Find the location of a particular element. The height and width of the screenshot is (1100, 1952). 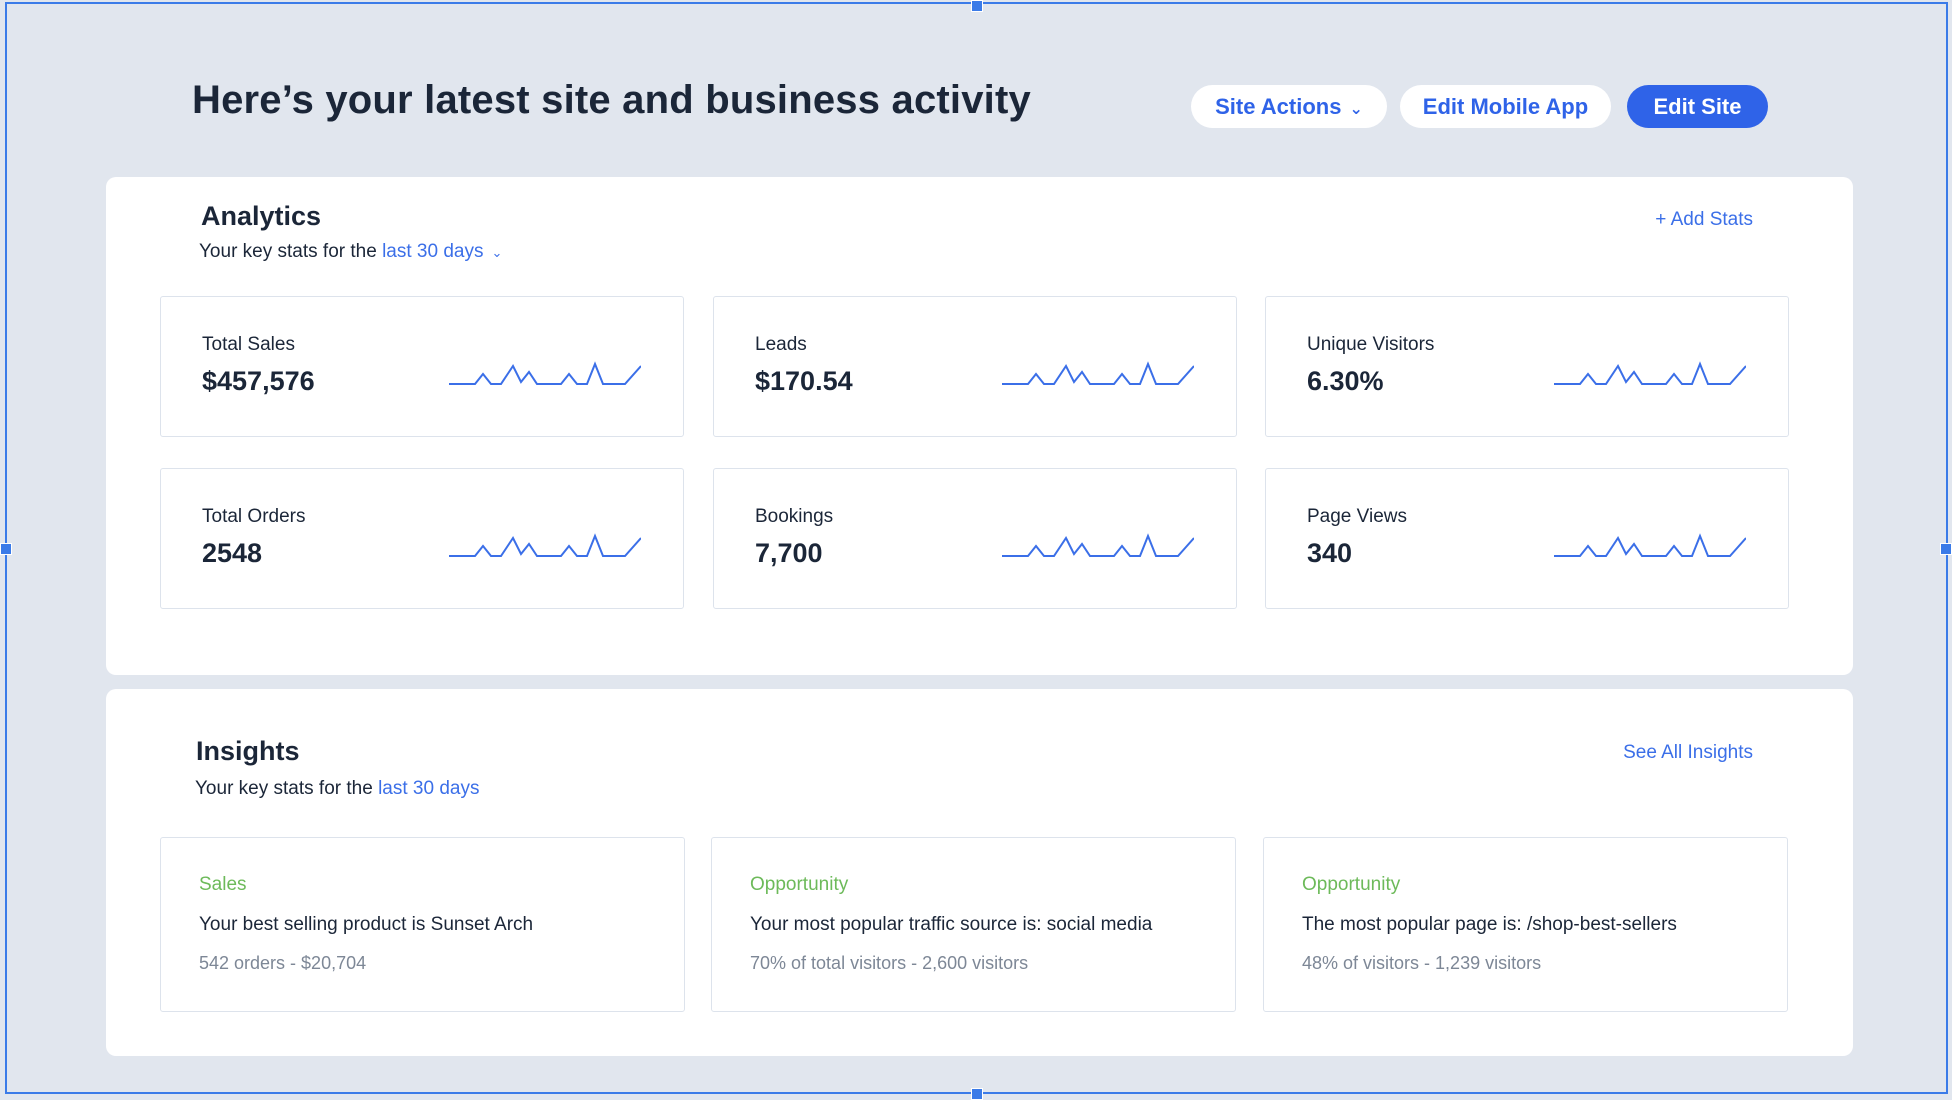

resize-handle-left is located at coordinates (6, 549).